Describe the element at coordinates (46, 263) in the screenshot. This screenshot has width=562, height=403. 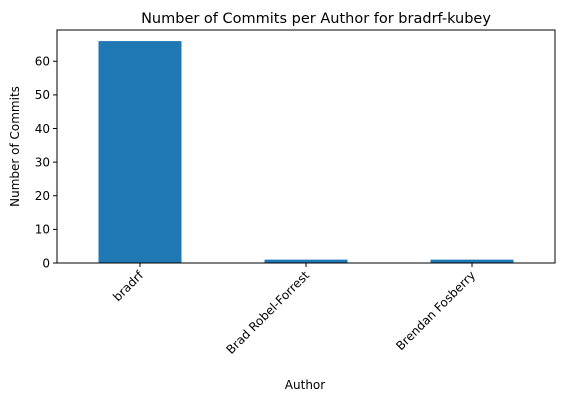
I see `y-tick-label-0: 0` at that location.